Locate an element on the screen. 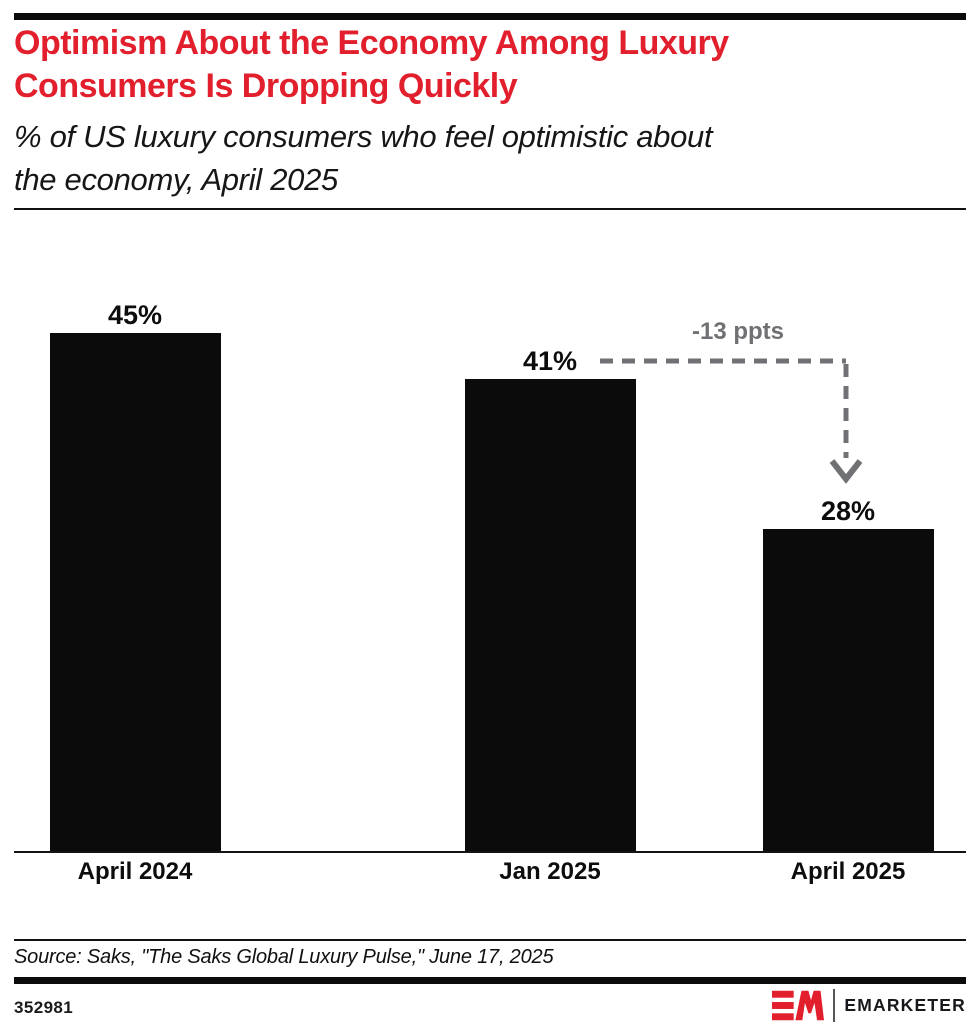  logo-divider-icon is located at coordinates (834, 1005).